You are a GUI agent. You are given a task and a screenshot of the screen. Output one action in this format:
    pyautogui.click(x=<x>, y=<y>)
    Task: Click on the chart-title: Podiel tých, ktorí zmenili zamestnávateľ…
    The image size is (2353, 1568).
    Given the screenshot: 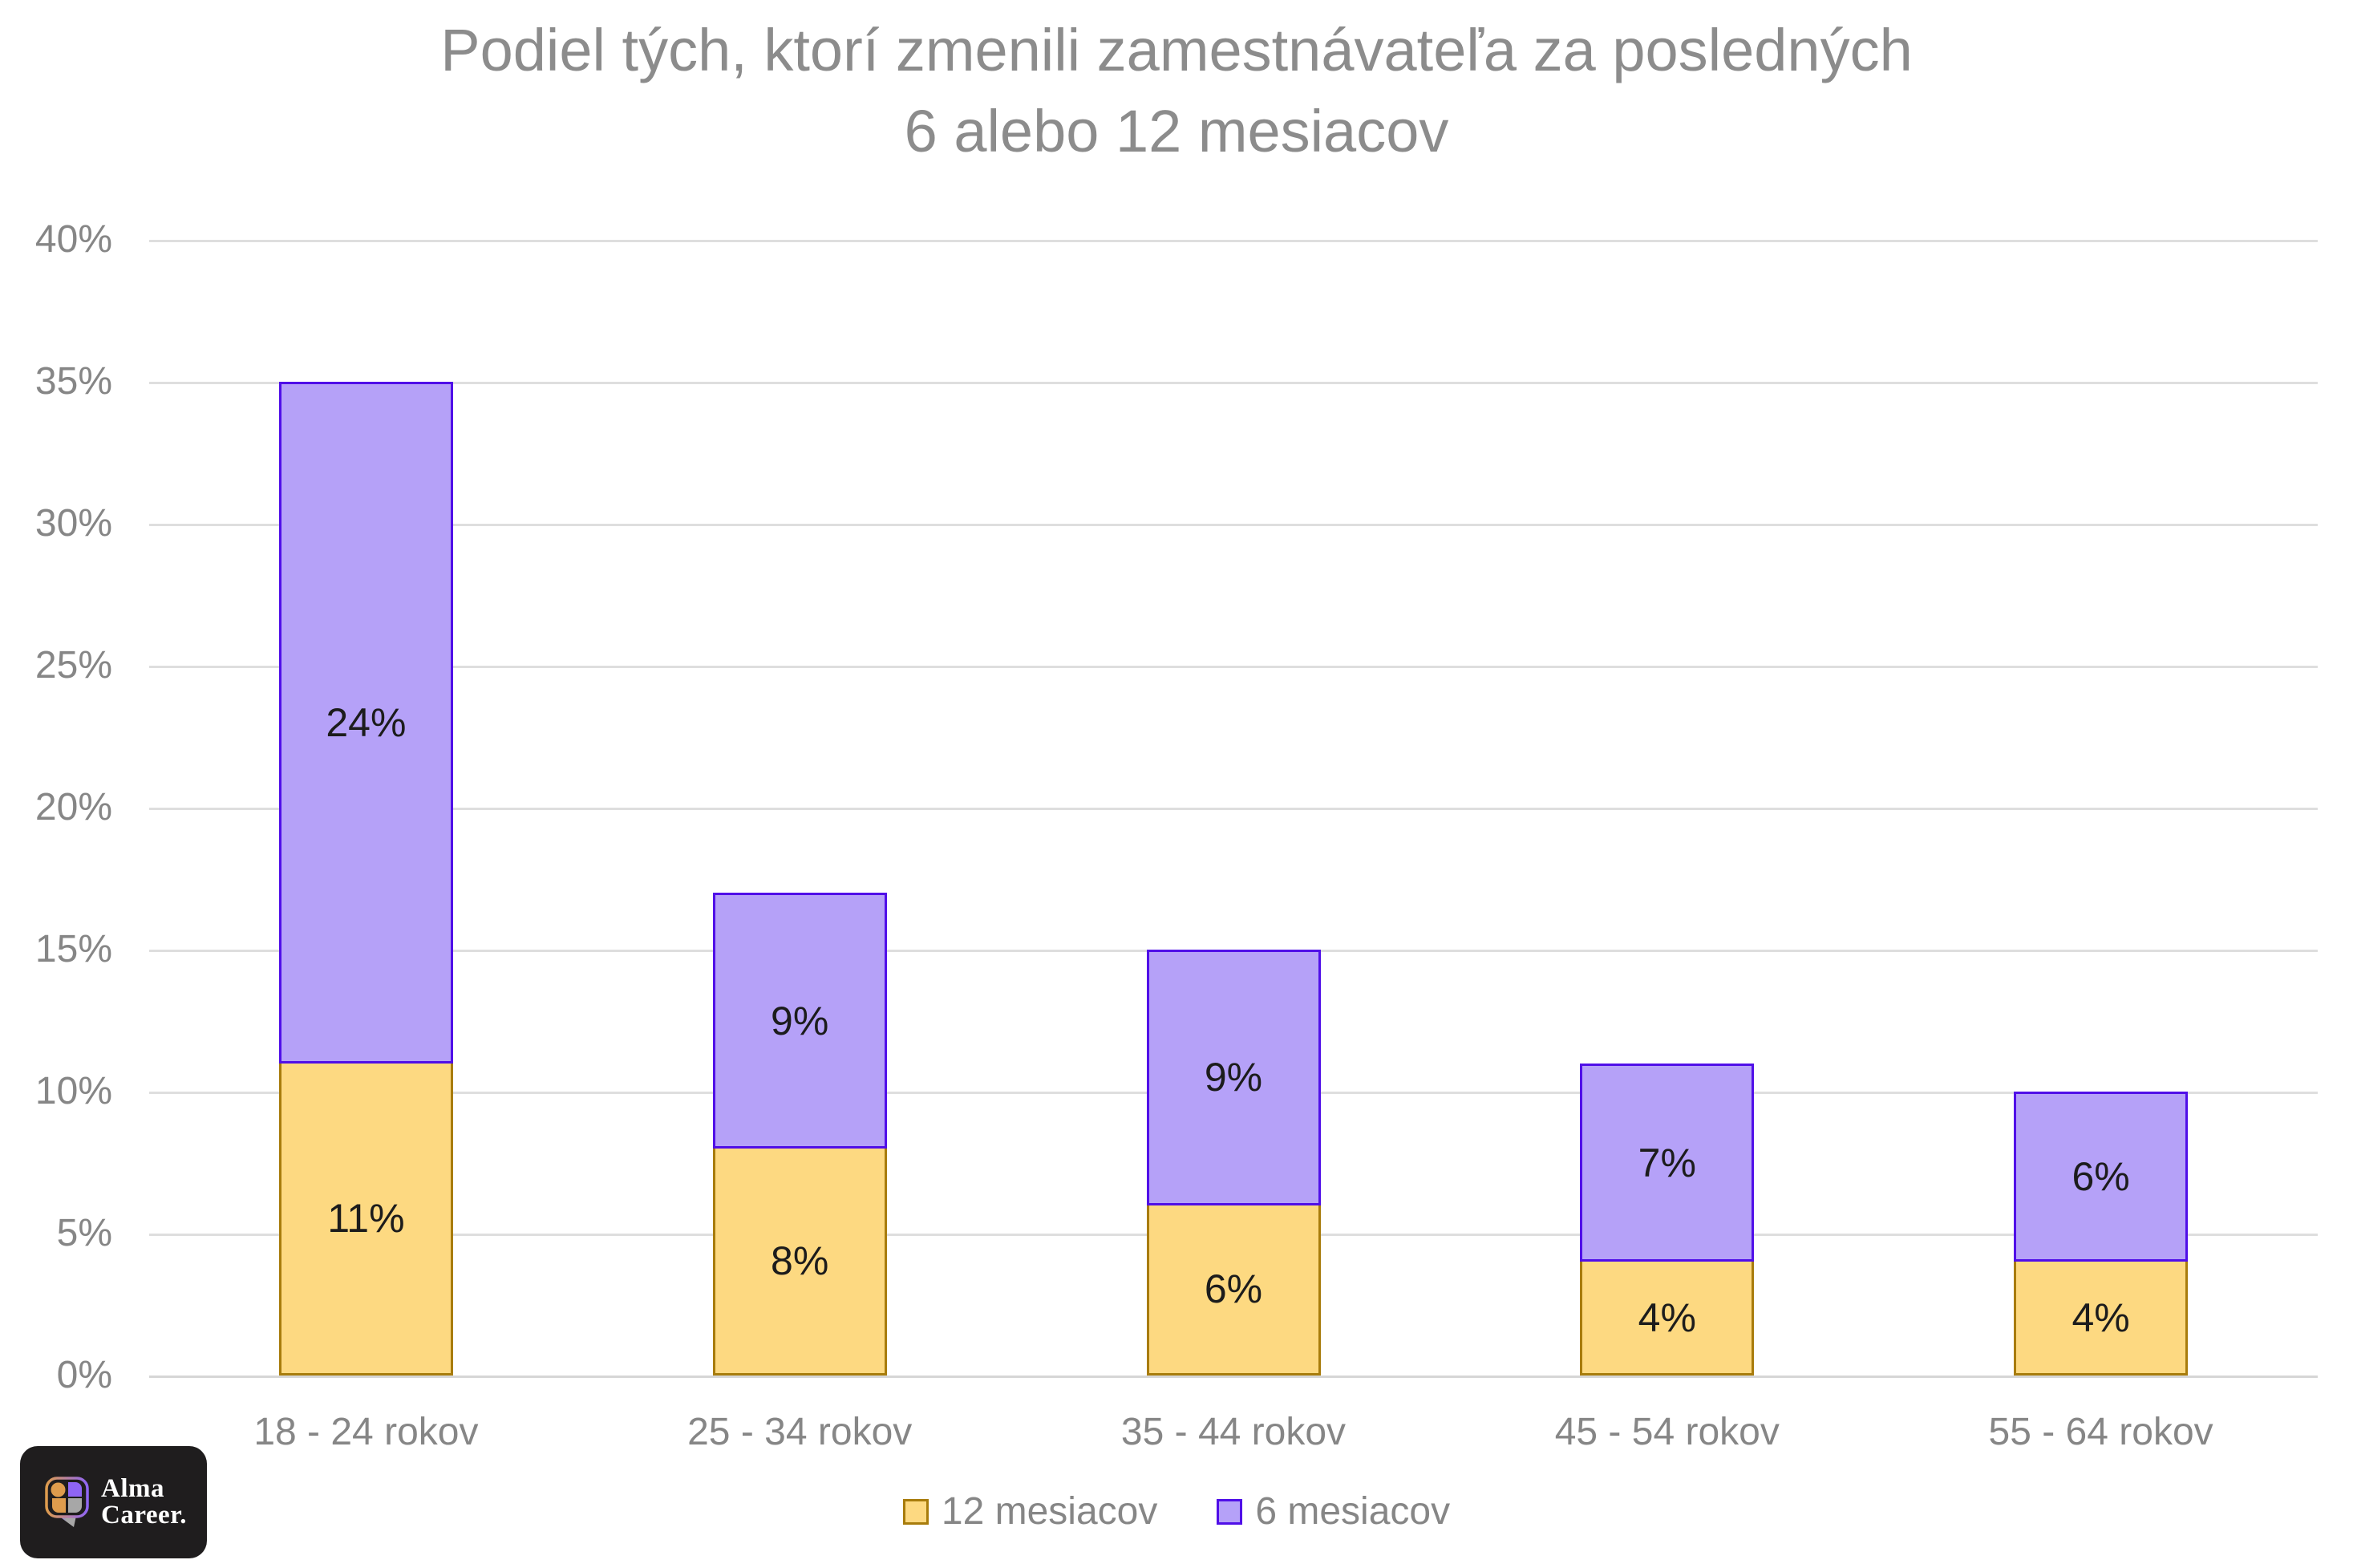 What is the action you would take?
    pyautogui.click(x=1176, y=91)
    